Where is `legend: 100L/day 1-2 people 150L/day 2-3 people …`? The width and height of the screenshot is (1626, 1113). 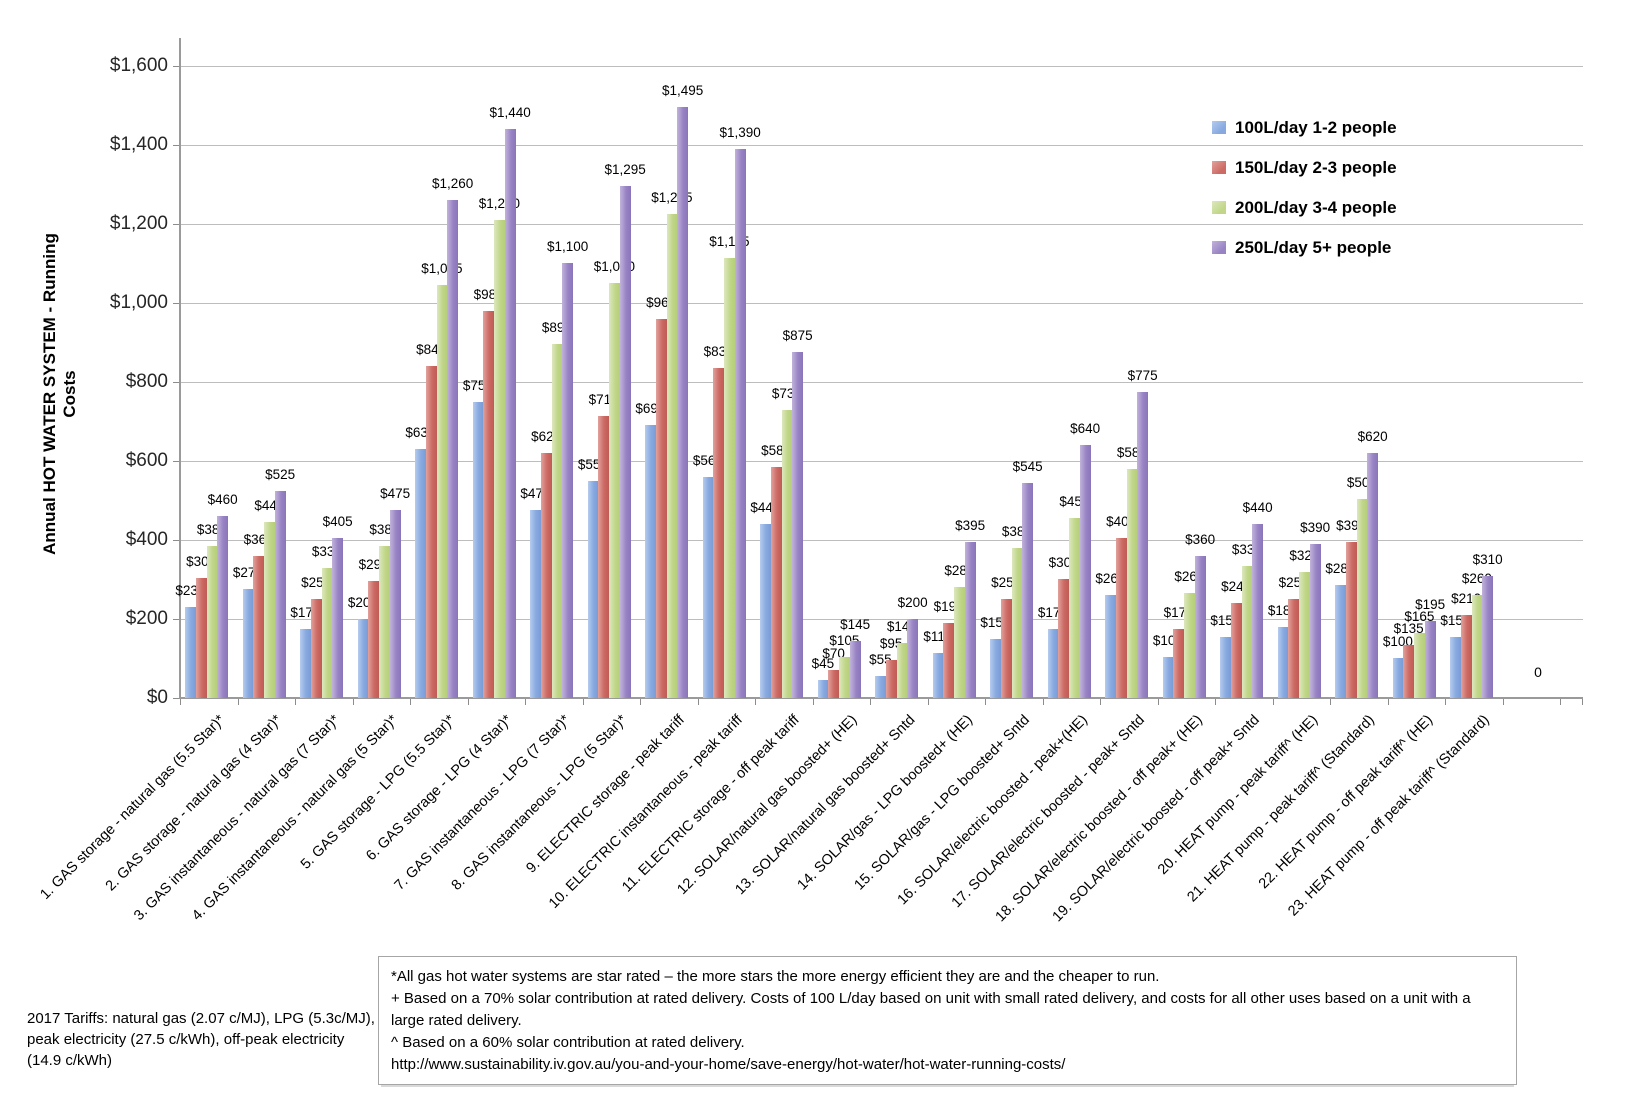
legend: 100L/day 1-2 people 150L/day 2-3 people … is located at coordinates (1304, 187).